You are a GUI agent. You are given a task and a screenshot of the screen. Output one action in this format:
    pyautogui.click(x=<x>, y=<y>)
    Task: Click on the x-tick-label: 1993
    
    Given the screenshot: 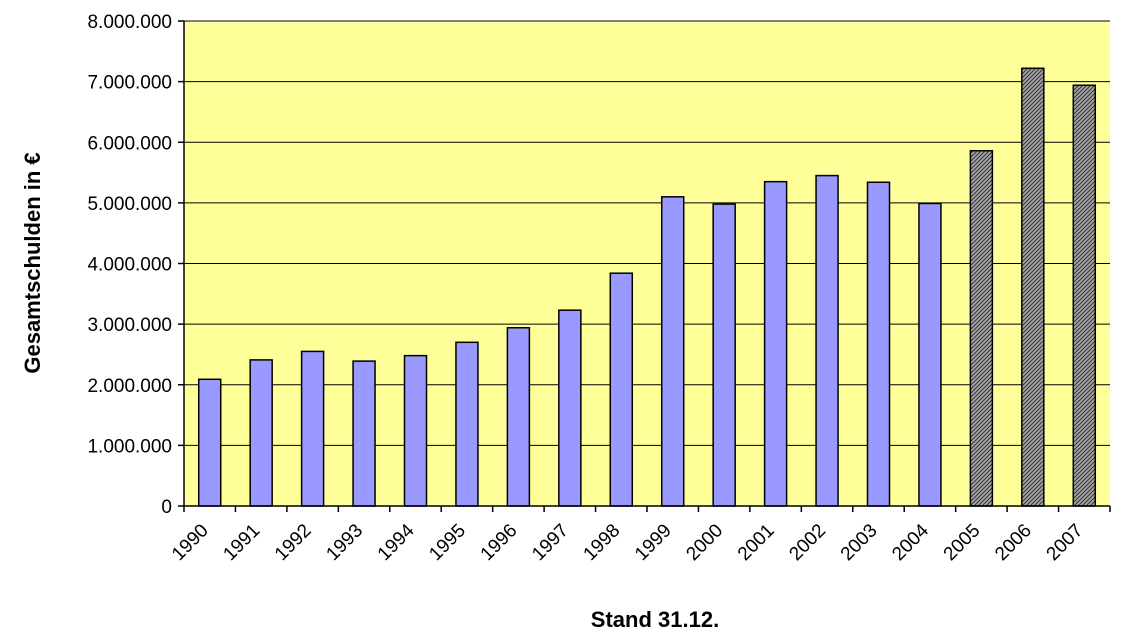 What is the action you would take?
    pyautogui.click(x=344, y=542)
    